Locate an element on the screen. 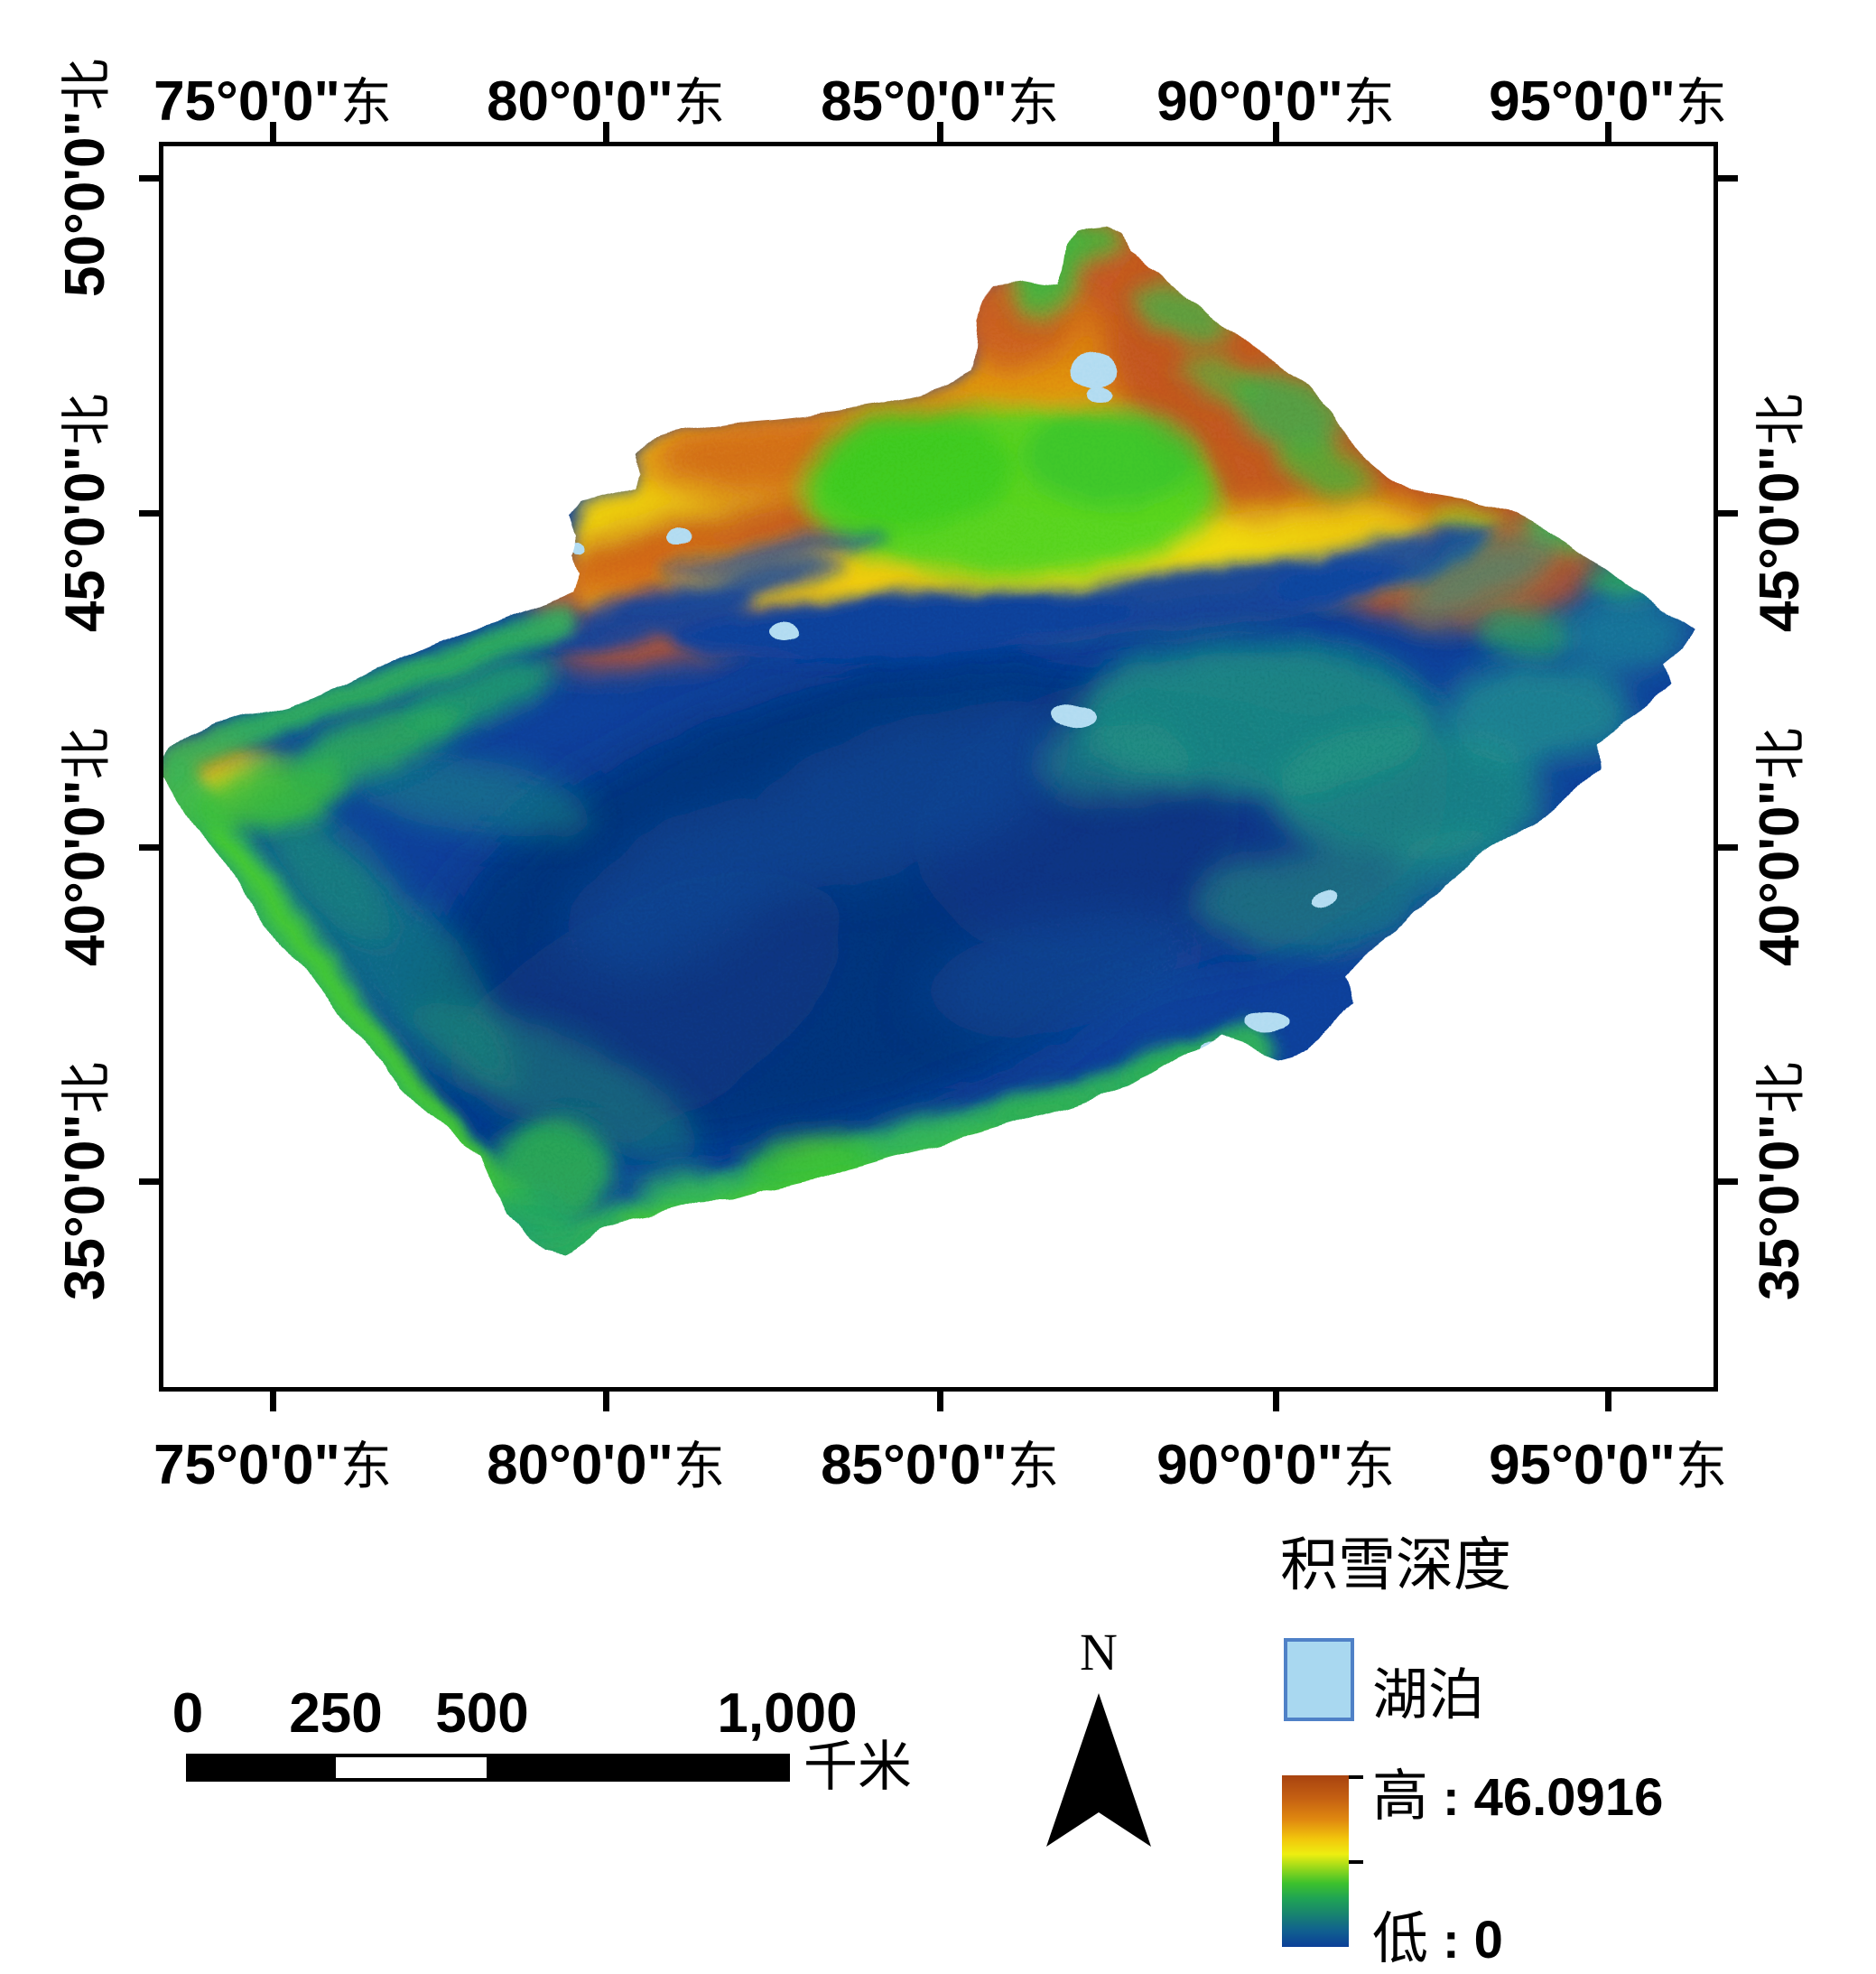 The width and height of the screenshot is (1876, 1974). north-arrow-label: N is located at coordinates (1099, 1652).